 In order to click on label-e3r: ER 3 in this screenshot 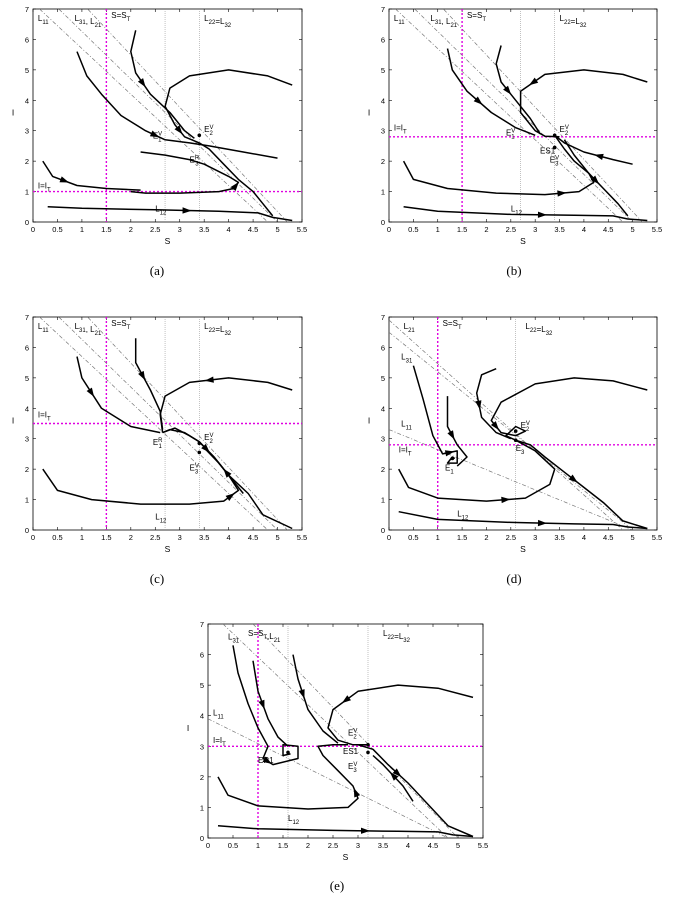, I will do `click(195, 162)`.